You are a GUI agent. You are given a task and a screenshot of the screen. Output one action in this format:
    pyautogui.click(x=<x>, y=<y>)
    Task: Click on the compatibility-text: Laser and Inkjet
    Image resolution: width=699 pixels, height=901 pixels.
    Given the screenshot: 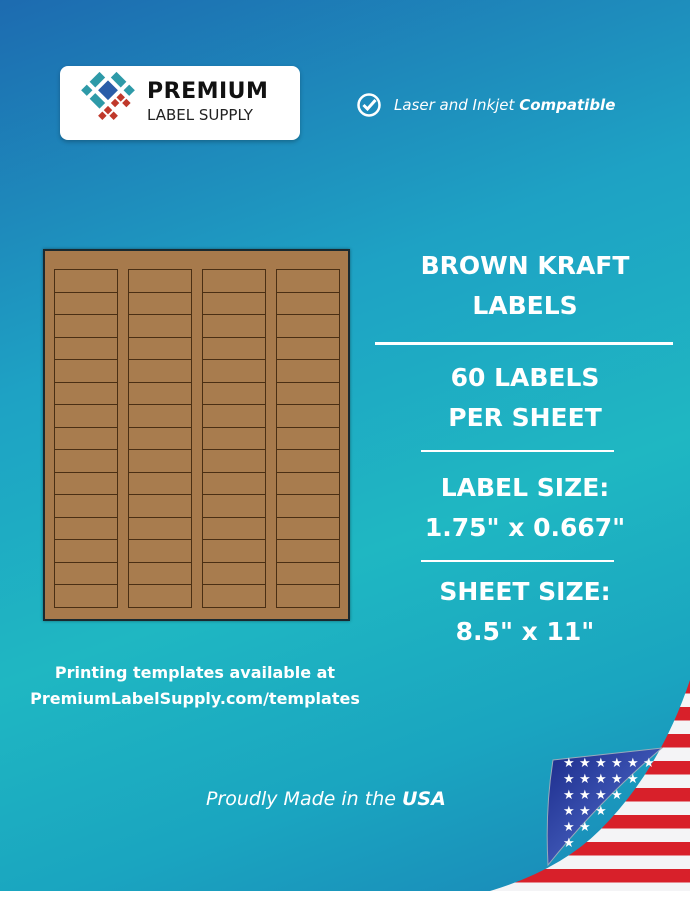 What is the action you would take?
    pyautogui.click(x=454, y=105)
    